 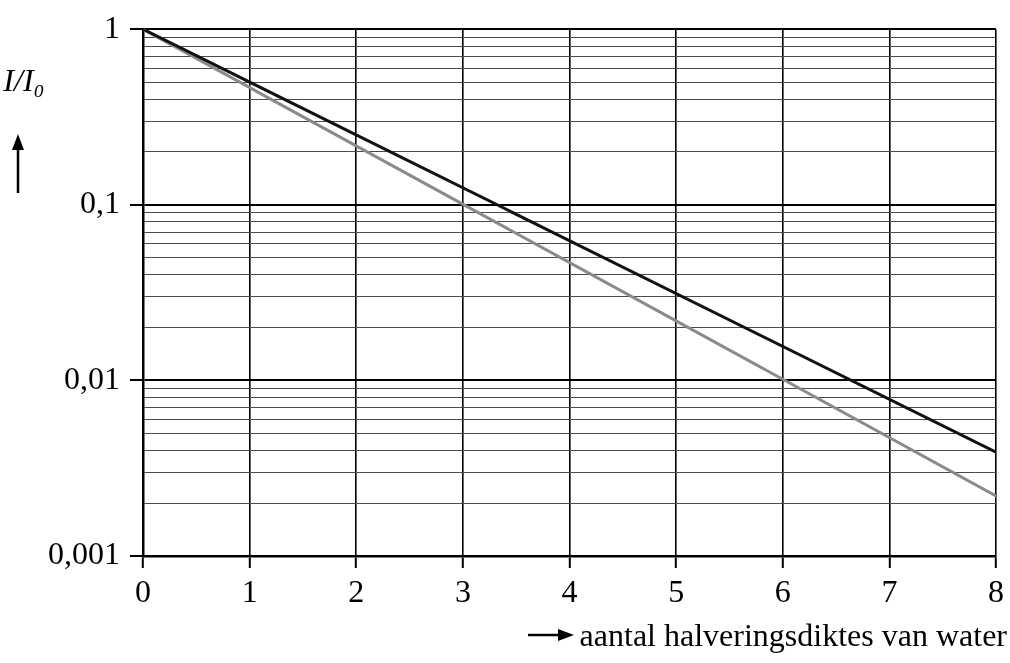 I want to click on x-axis-title: aantal halveringsdiktes van water, so click(x=793, y=635).